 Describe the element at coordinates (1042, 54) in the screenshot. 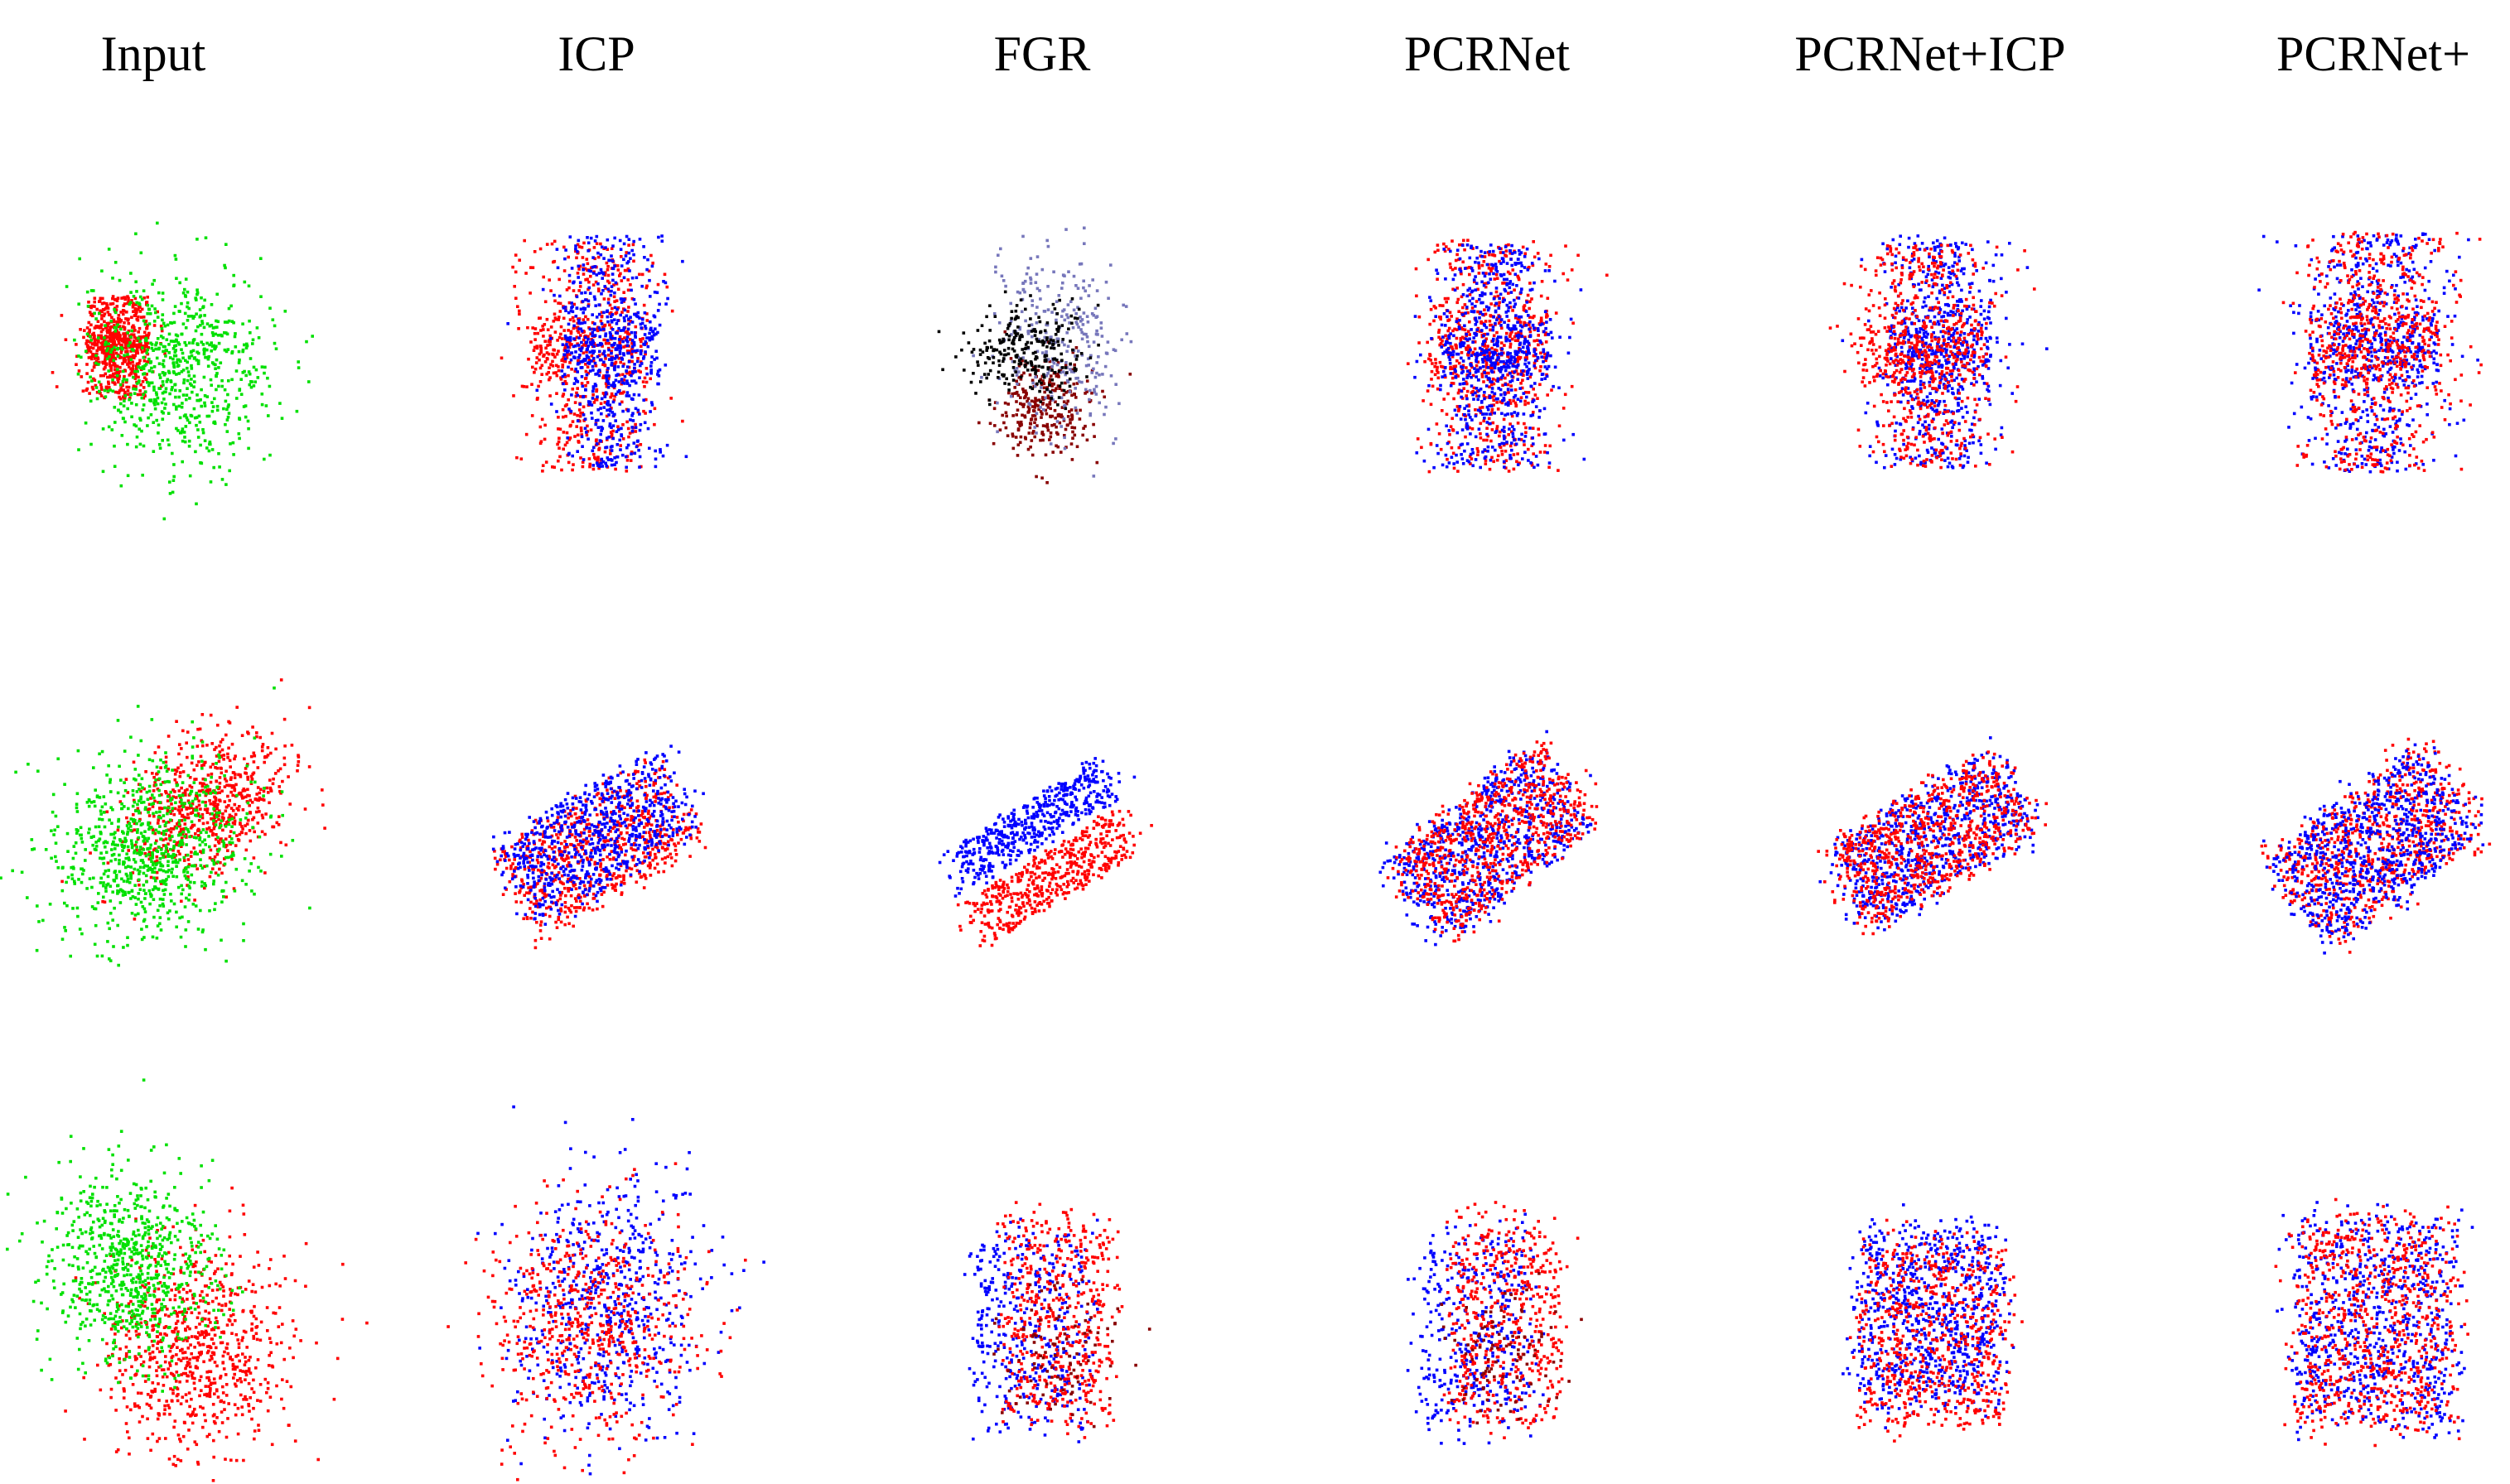

I see `column-title-fgr: FGR` at that location.